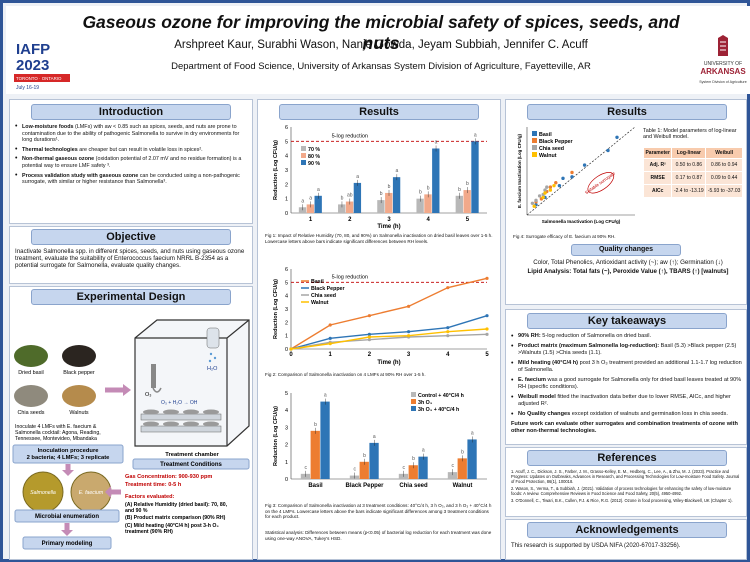 This screenshot has height=562, width=750. I want to click on series-line, so click(389, 313).